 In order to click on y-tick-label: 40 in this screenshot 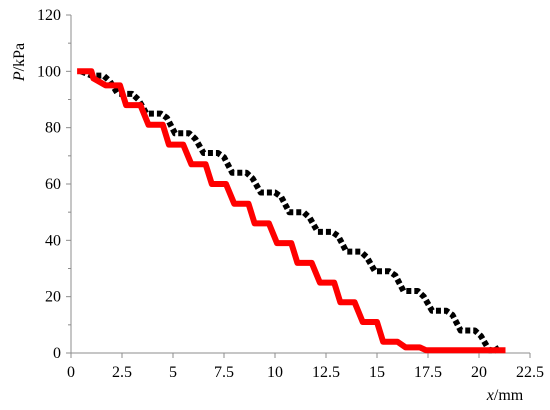, I will do `click(53, 240)`.